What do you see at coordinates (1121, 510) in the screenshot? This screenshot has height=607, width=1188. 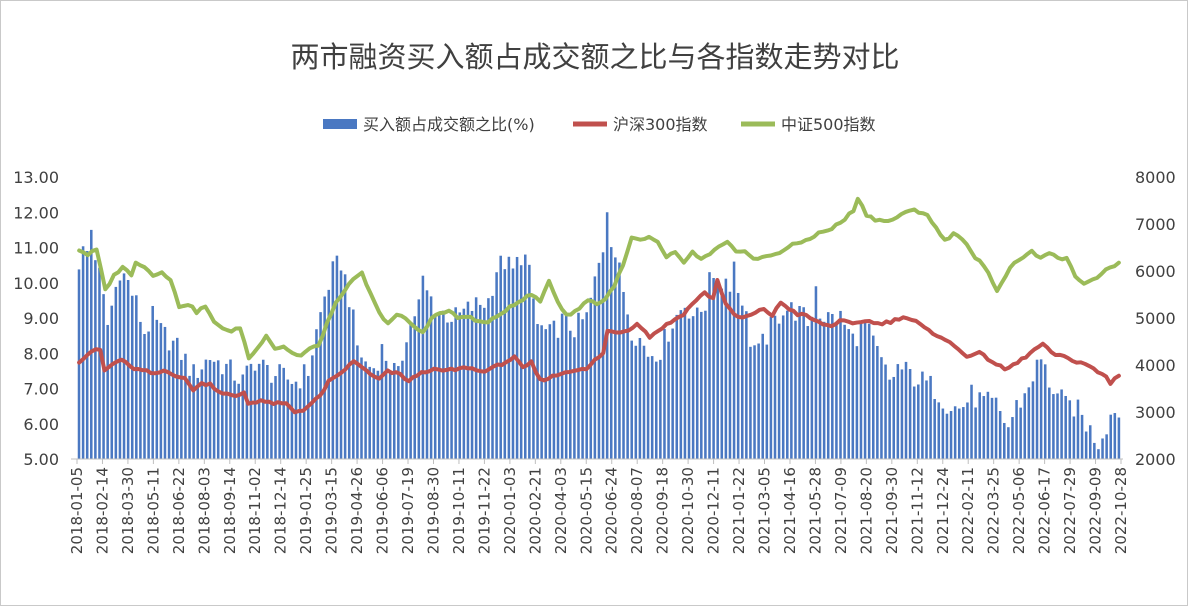 I see `x-tick-label: 2022-10-28` at bounding box center [1121, 510].